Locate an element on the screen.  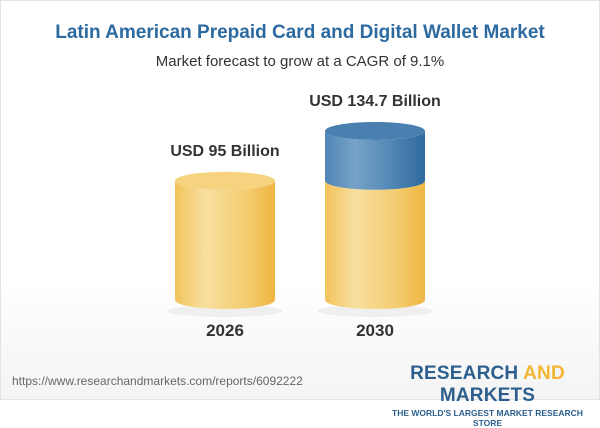
data-label-2030: USD 134.7 Billion is located at coordinates (375, 101).